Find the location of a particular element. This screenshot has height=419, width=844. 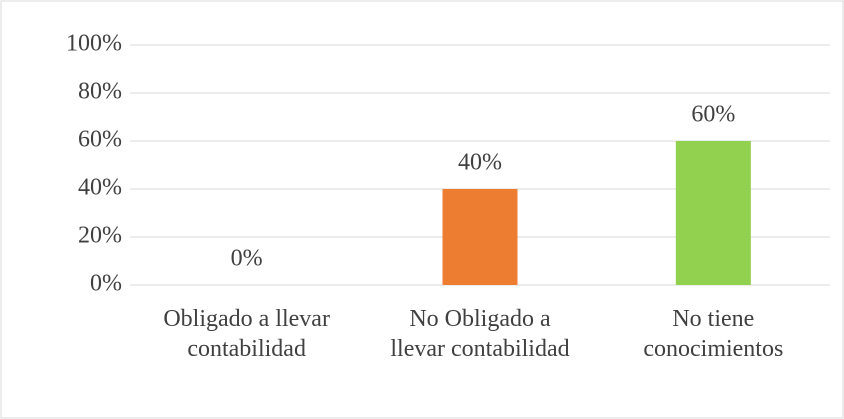

data-label: 0% is located at coordinates (247, 259).